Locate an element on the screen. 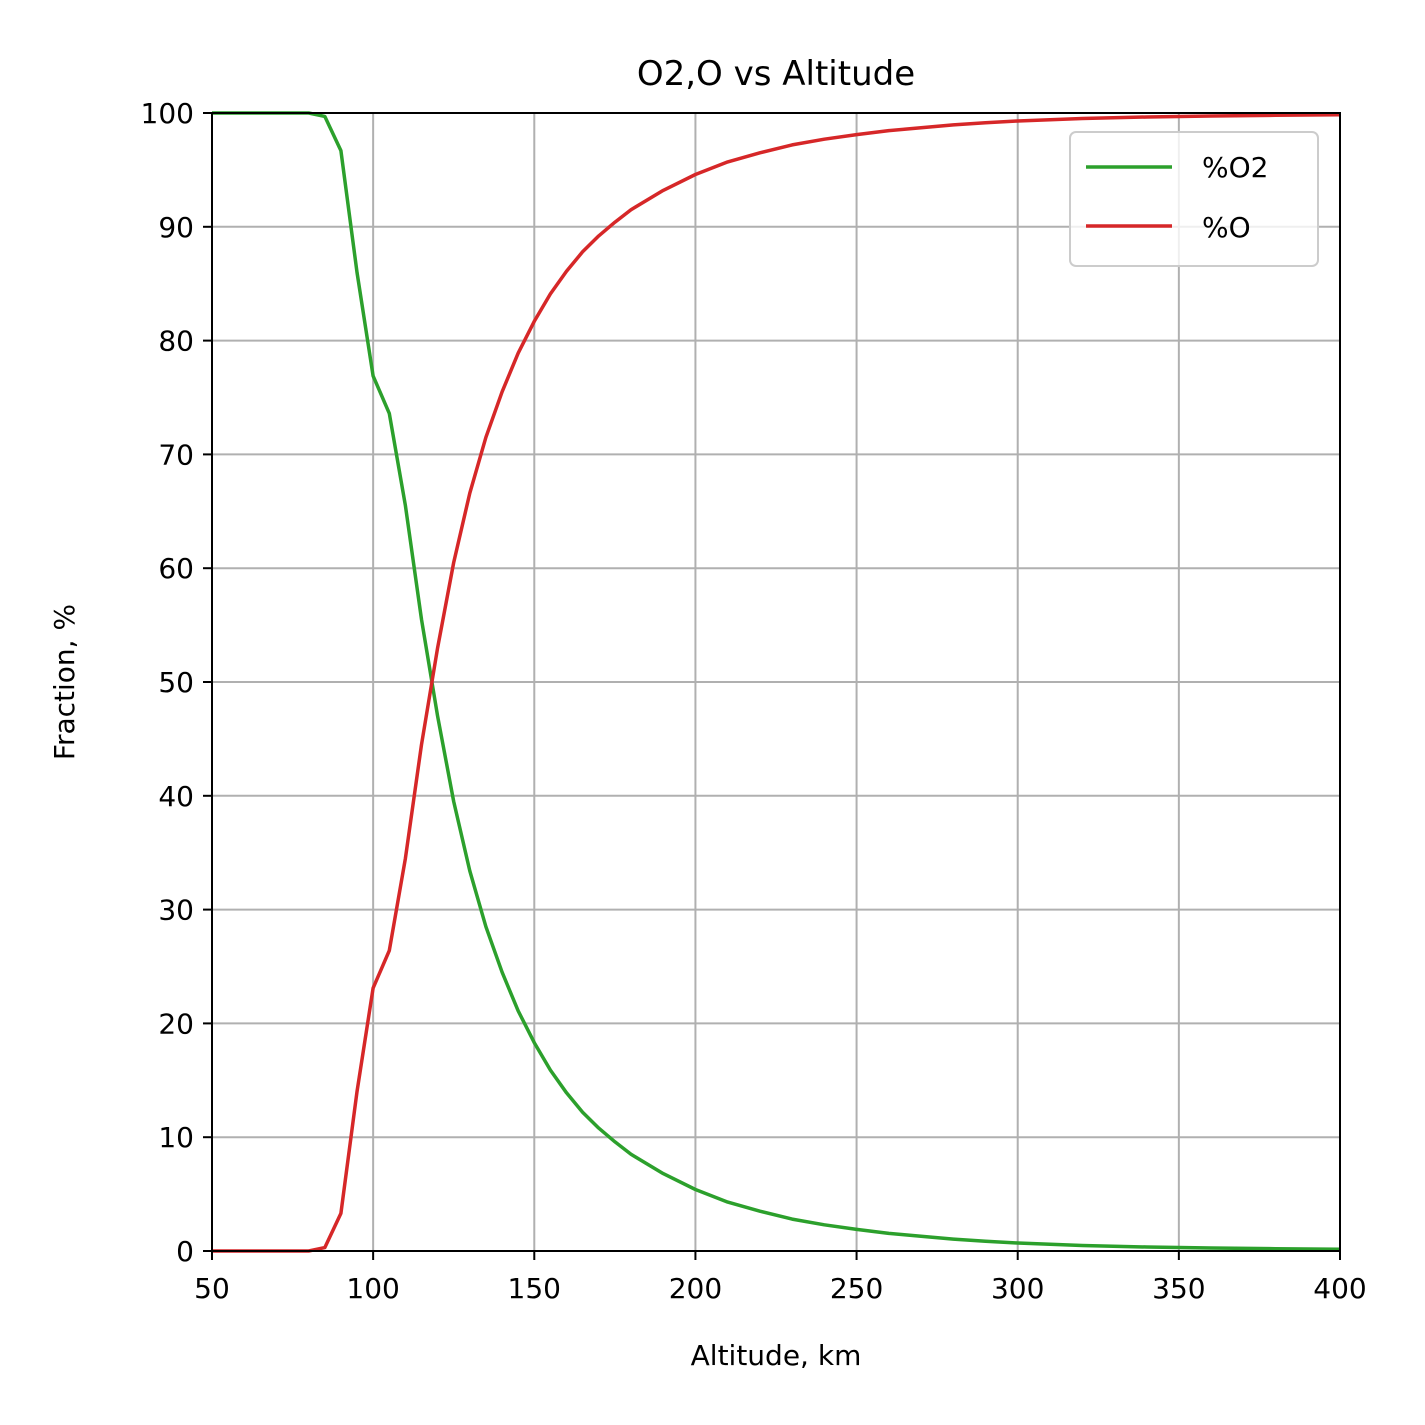  y-axis-title: Fraction, % is located at coordinates (64, 682).